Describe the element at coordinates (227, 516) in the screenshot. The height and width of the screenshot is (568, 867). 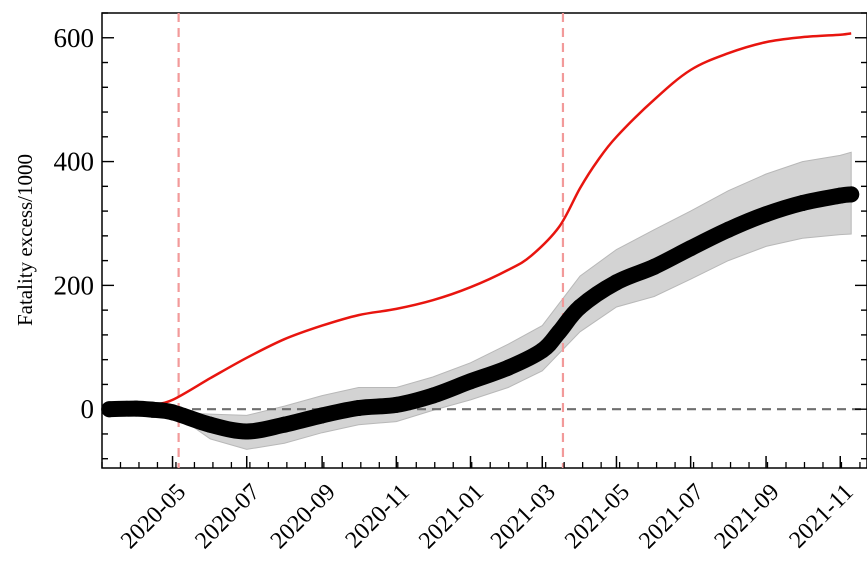
I see `x-tick-label: 2020-07` at that location.